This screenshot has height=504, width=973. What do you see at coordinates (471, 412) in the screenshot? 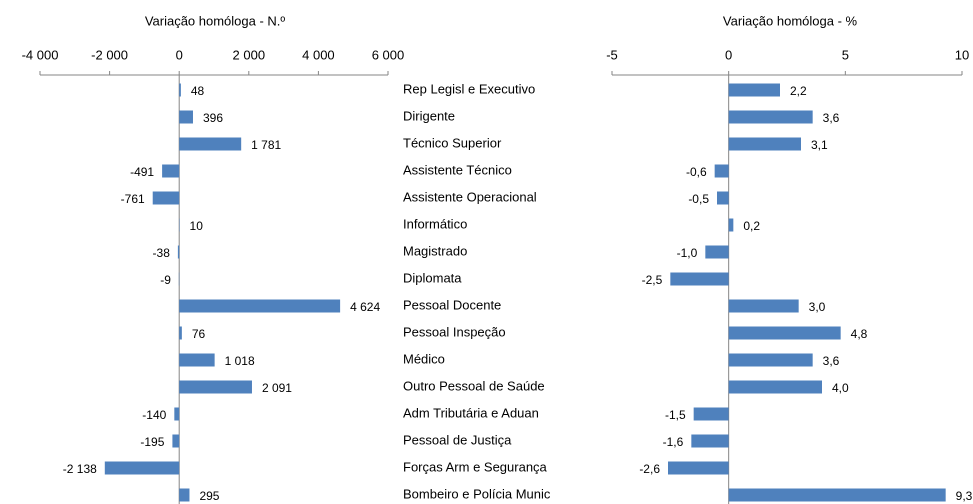
I see `category-label: Adm Tributária e Aduan` at bounding box center [471, 412].